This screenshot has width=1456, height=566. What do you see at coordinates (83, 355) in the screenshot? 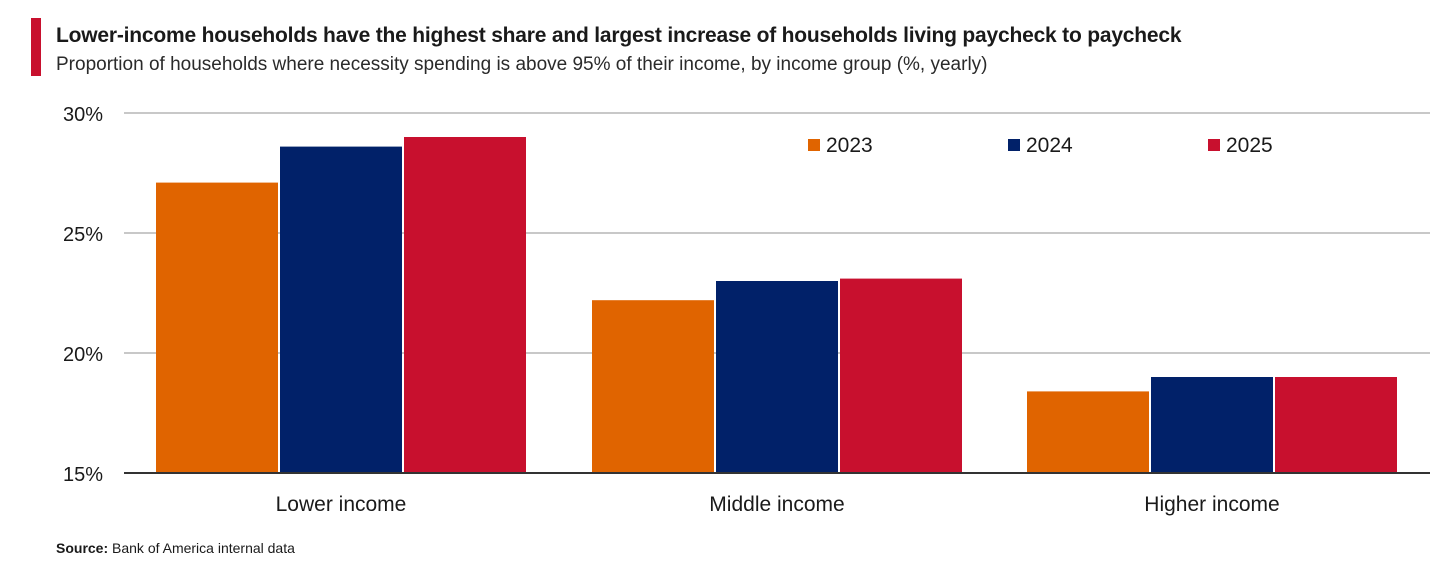
I see `y-tick-label: 20%` at bounding box center [83, 355].